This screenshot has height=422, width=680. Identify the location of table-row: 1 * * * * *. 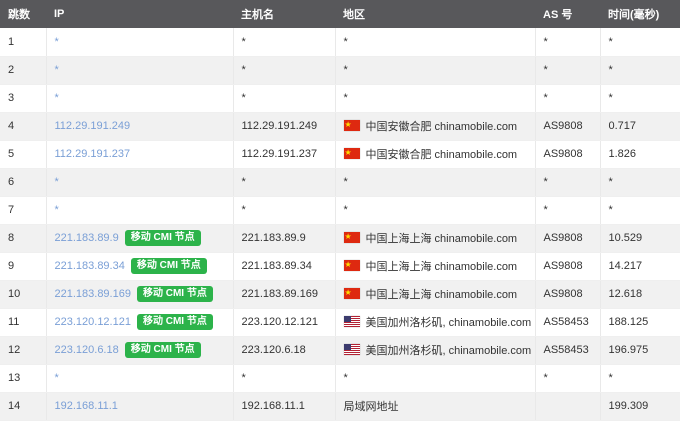
(340, 42).